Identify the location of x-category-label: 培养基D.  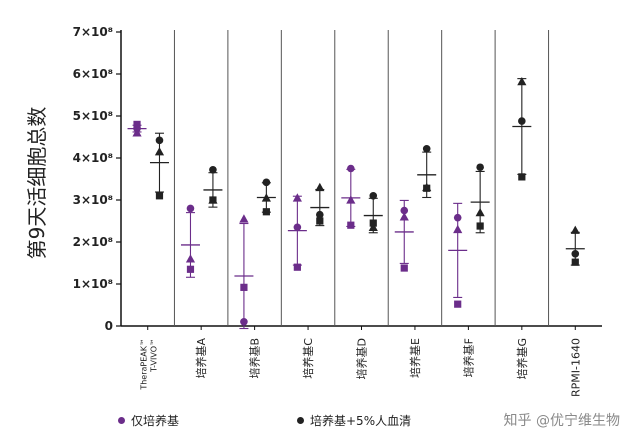
(362, 358).